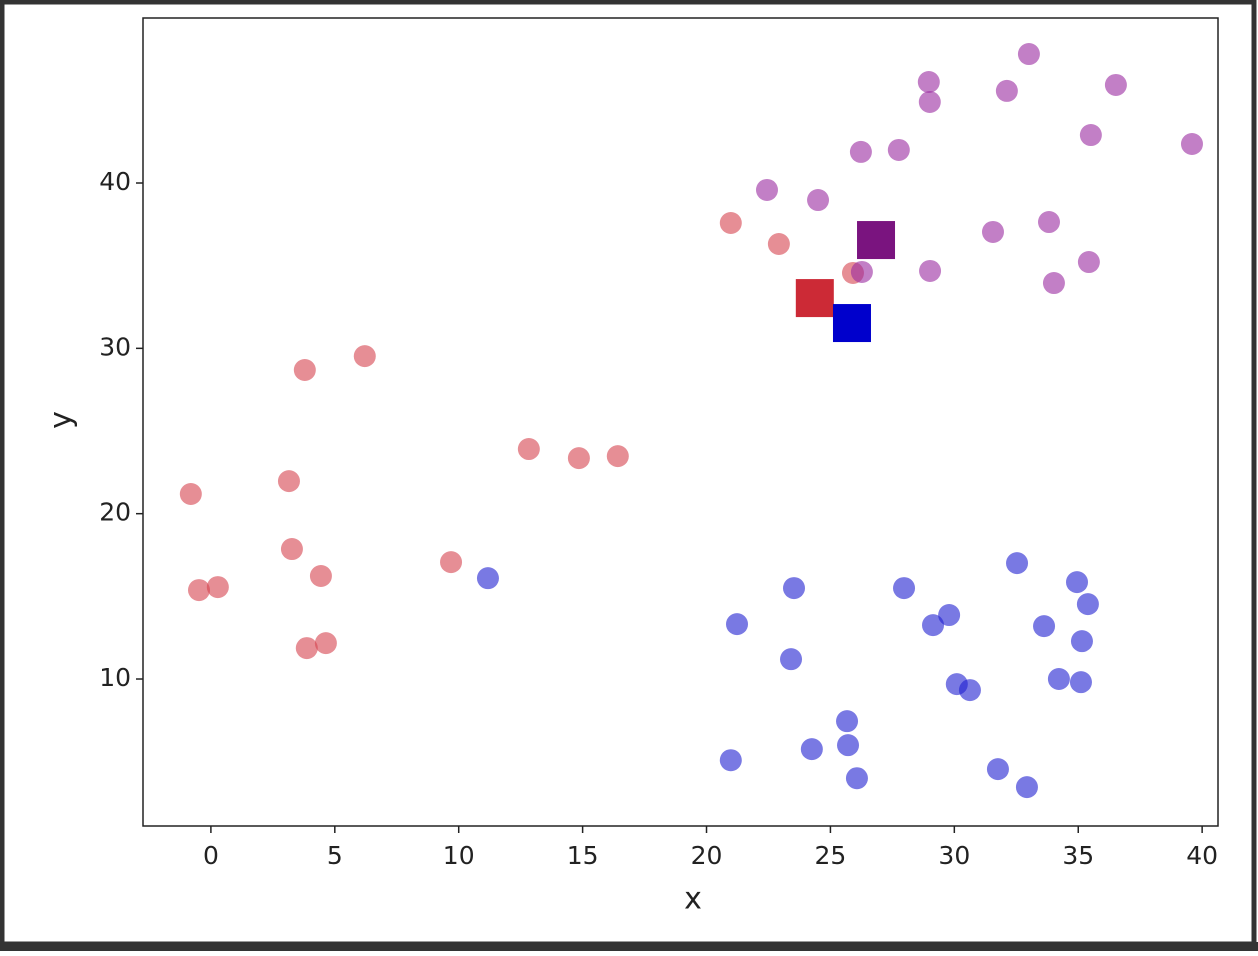  What do you see at coordinates (459, 855) in the screenshot?
I see `x-tick-label: 10` at bounding box center [459, 855].